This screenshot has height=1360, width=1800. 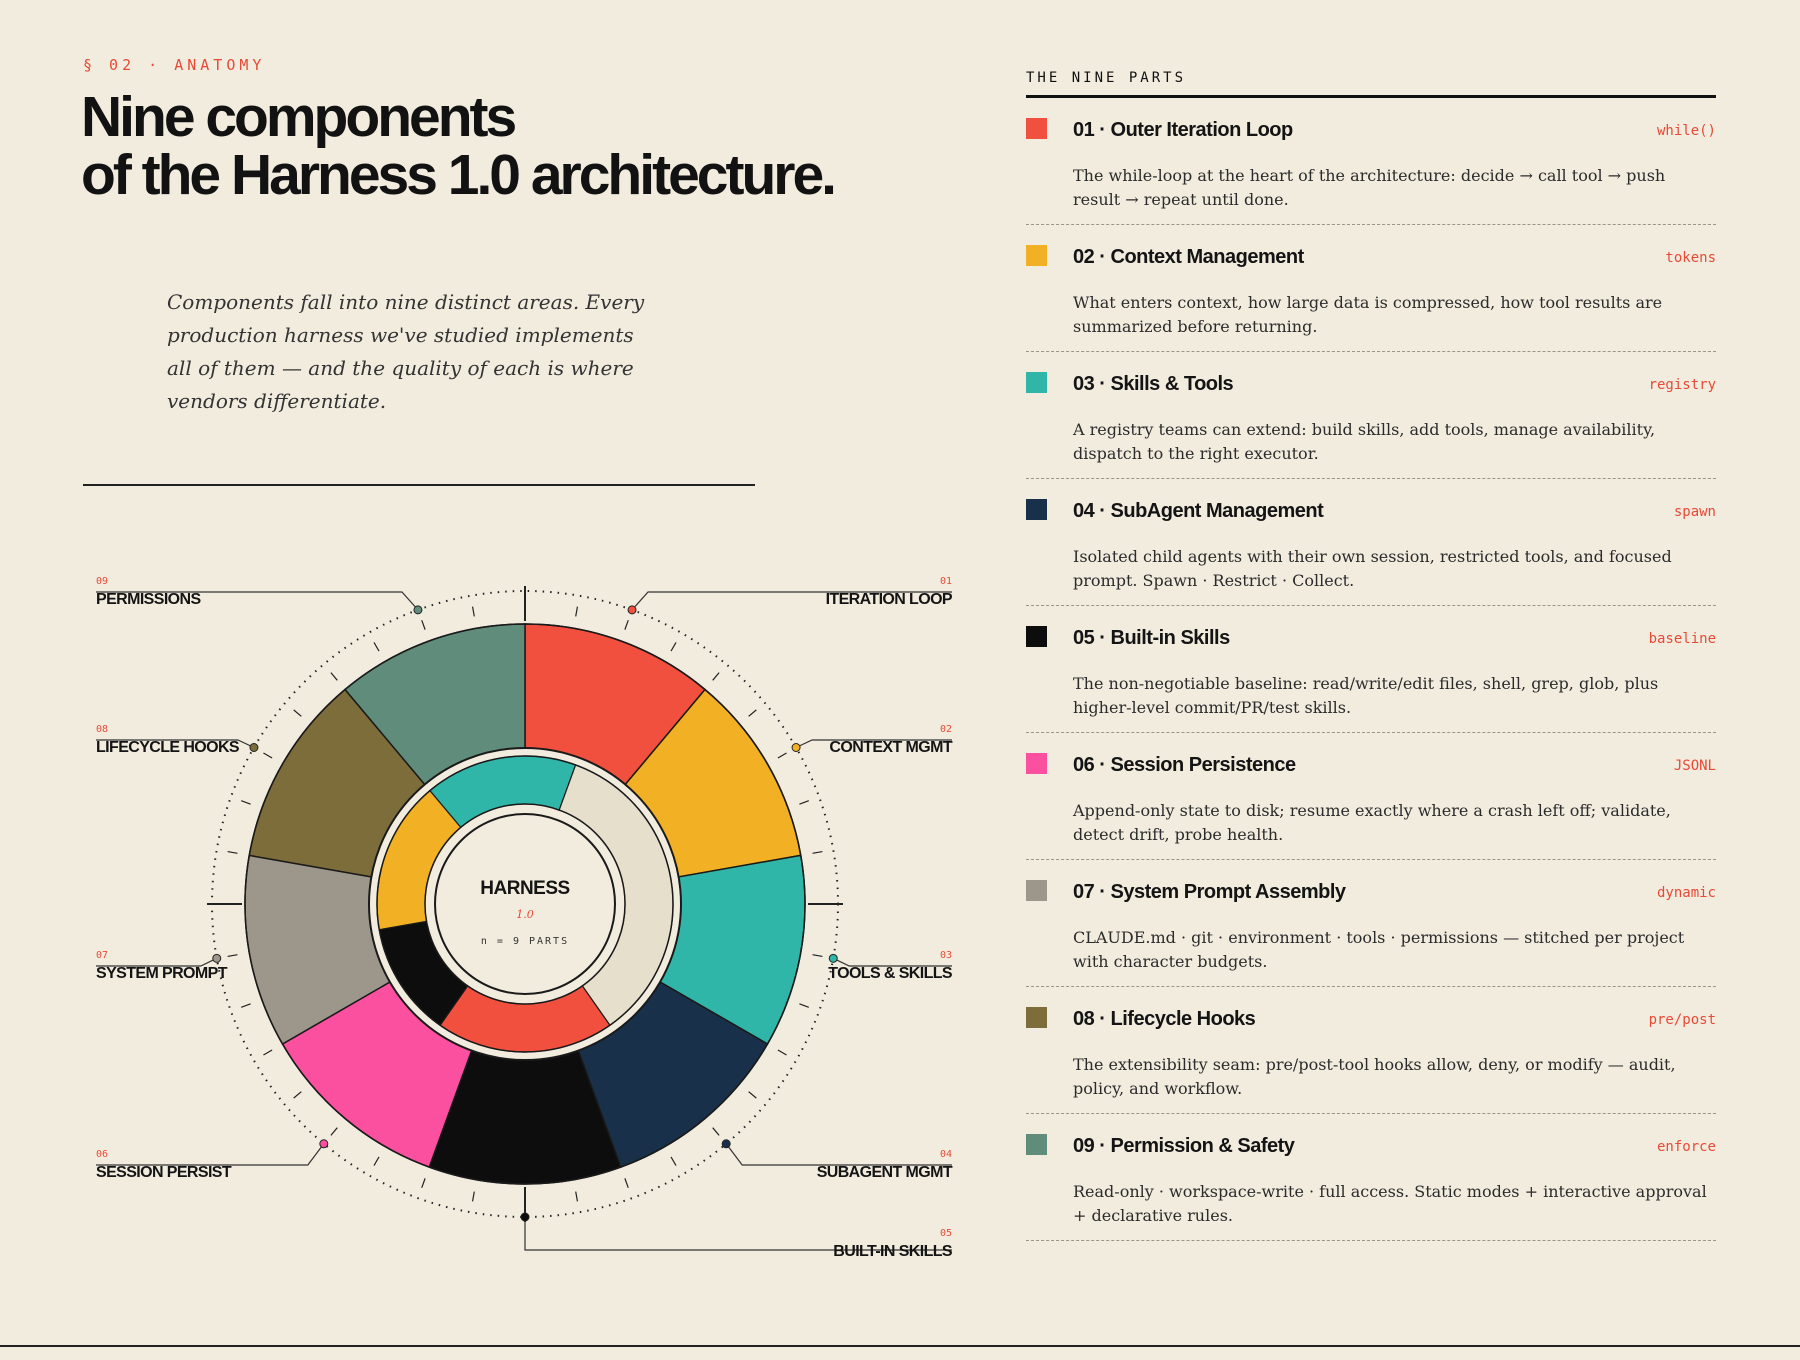 What do you see at coordinates (168, 747) in the screenshot?
I see `callout-label: LIFECYCLE HOOKS` at bounding box center [168, 747].